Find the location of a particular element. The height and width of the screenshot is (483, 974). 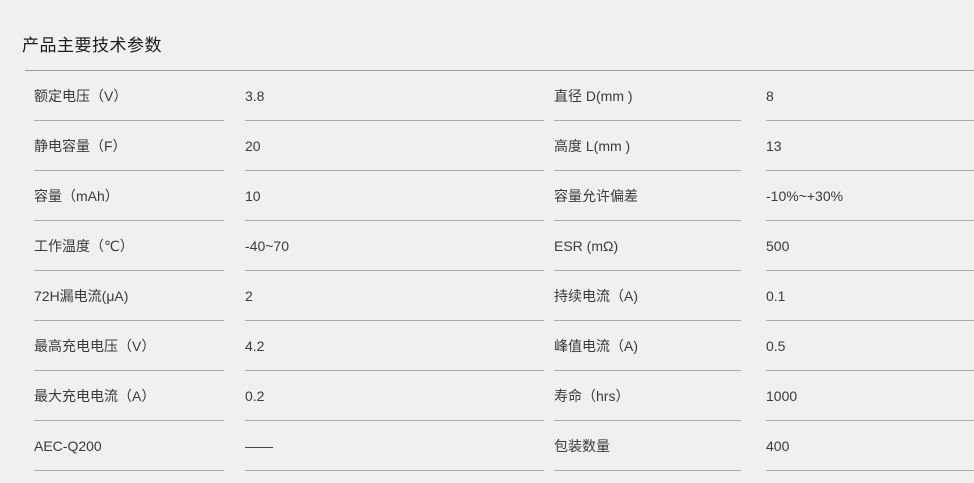

param-label: 容量允许偏差 is located at coordinates (647, 196).